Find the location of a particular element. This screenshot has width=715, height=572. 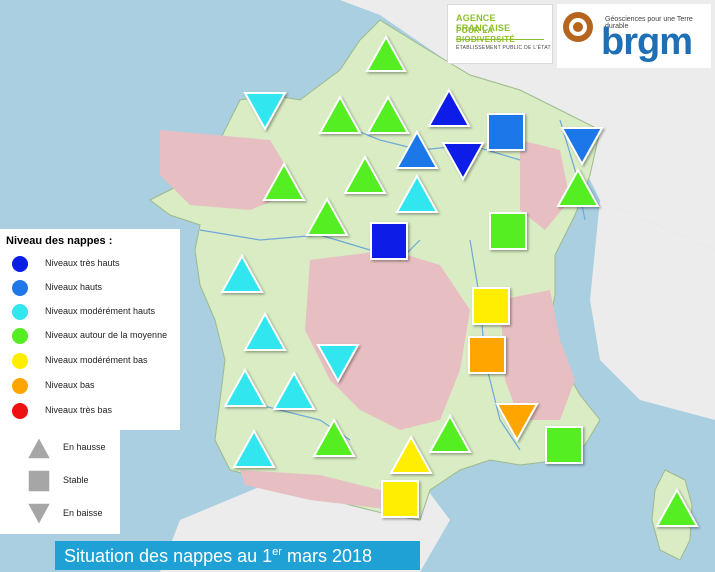

brgm-emblem-icon is located at coordinates (578, 27).